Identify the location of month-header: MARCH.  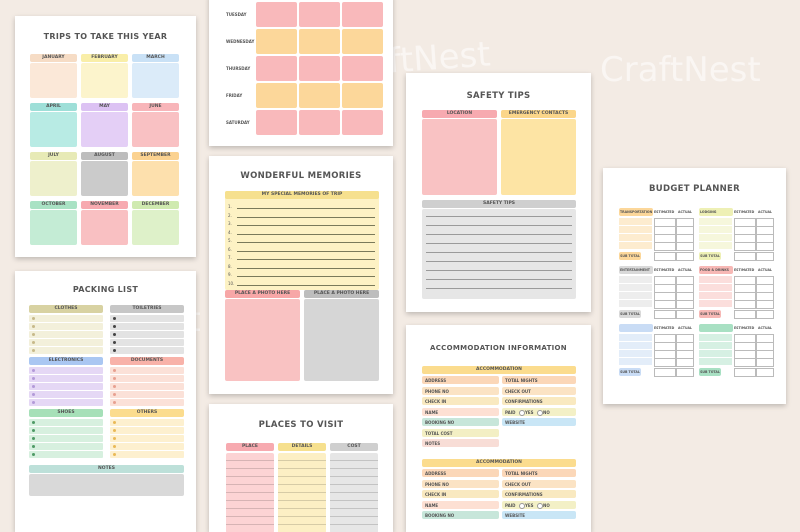
(155, 58).